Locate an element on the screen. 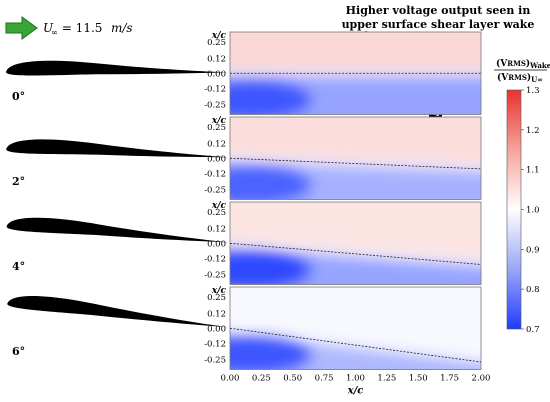  colorbar: 1.3 1.2 1.1 1.0 0.9 0.8 0.7 (VRMS)Wake (VRMS)U∞ is located at coordinates (522, 196).